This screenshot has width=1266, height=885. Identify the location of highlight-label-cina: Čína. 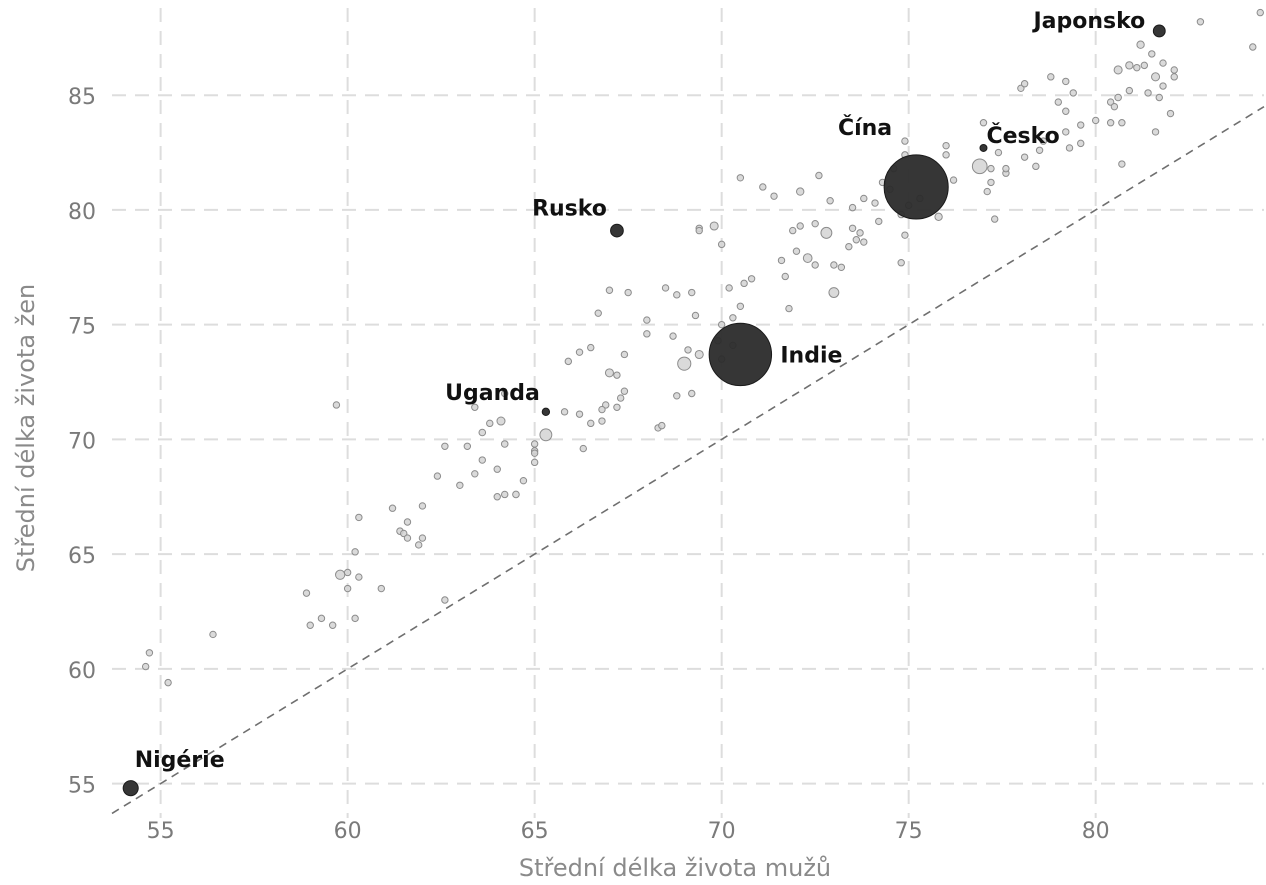
(865, 128).